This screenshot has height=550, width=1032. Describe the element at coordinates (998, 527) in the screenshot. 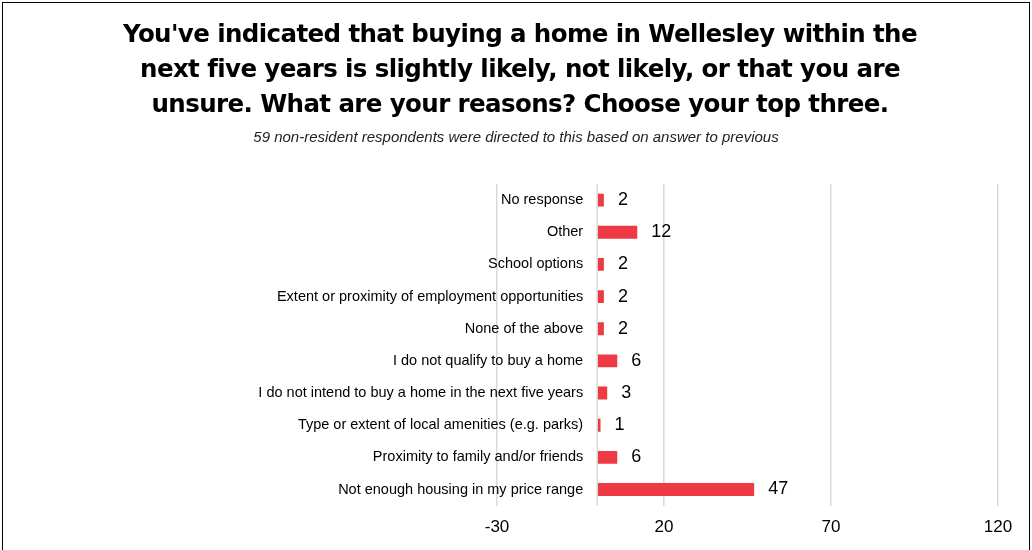

I see `x-tick-label: 120` at that location.